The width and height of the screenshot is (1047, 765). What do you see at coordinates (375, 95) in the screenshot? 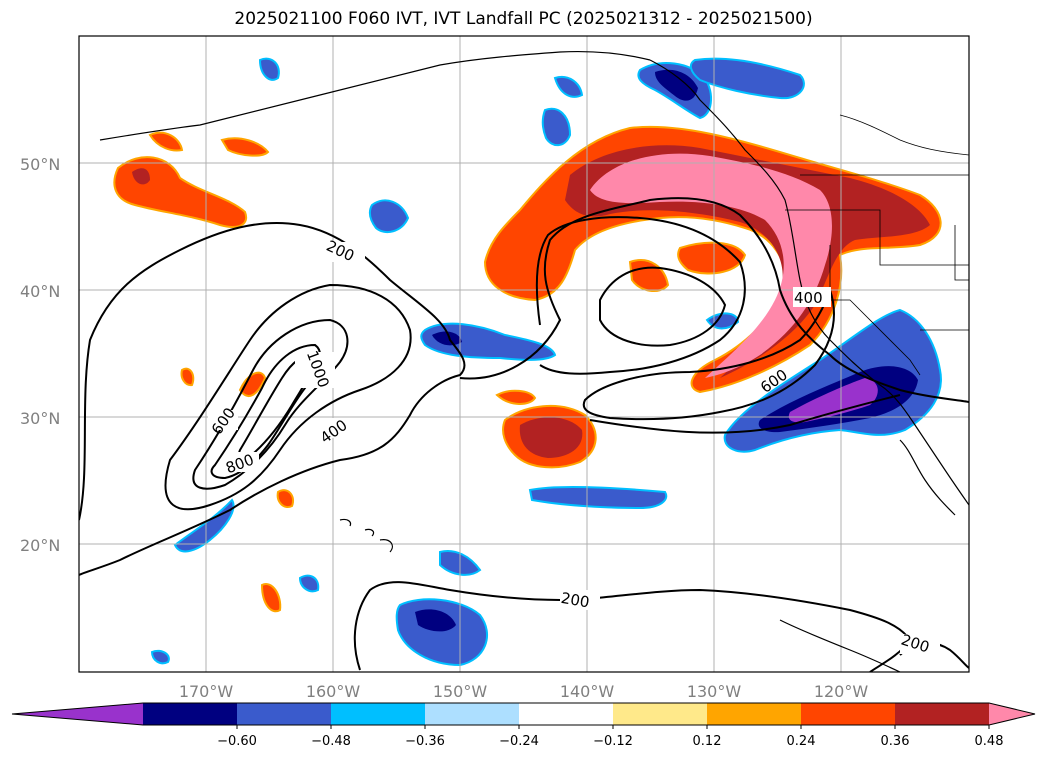
I see `coast-alaska` at bounding box center [375, 95].